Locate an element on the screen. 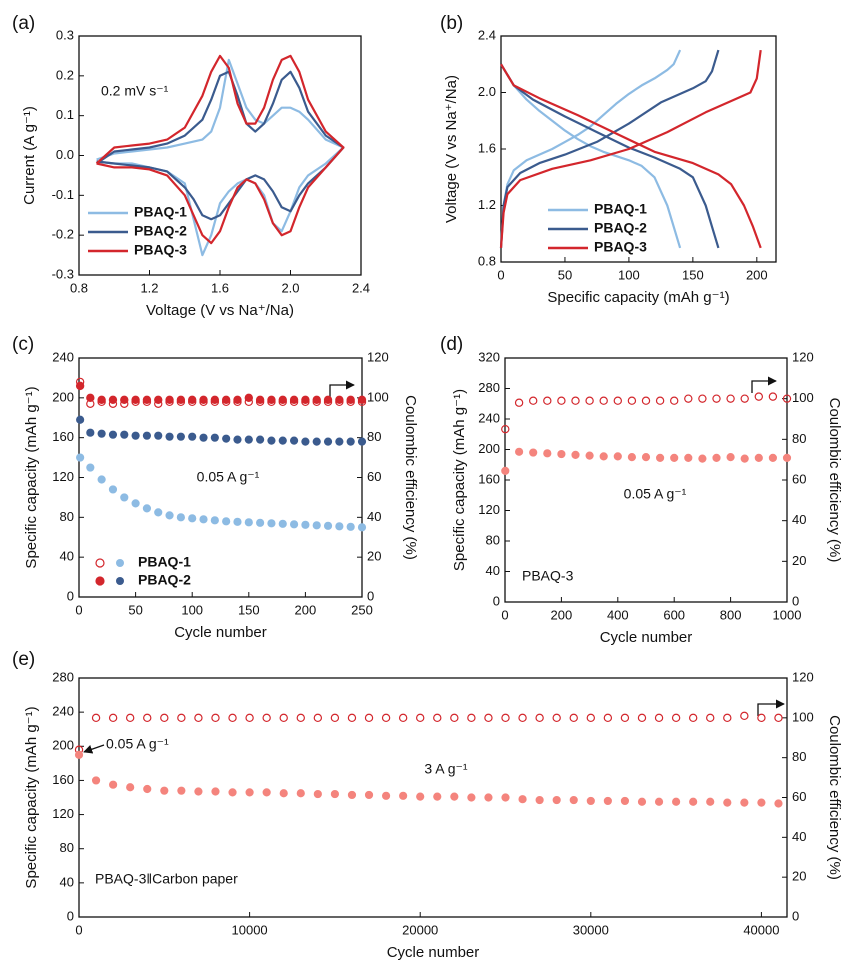  y-tick-label: 0.2 is located at coordinates (65, 74).